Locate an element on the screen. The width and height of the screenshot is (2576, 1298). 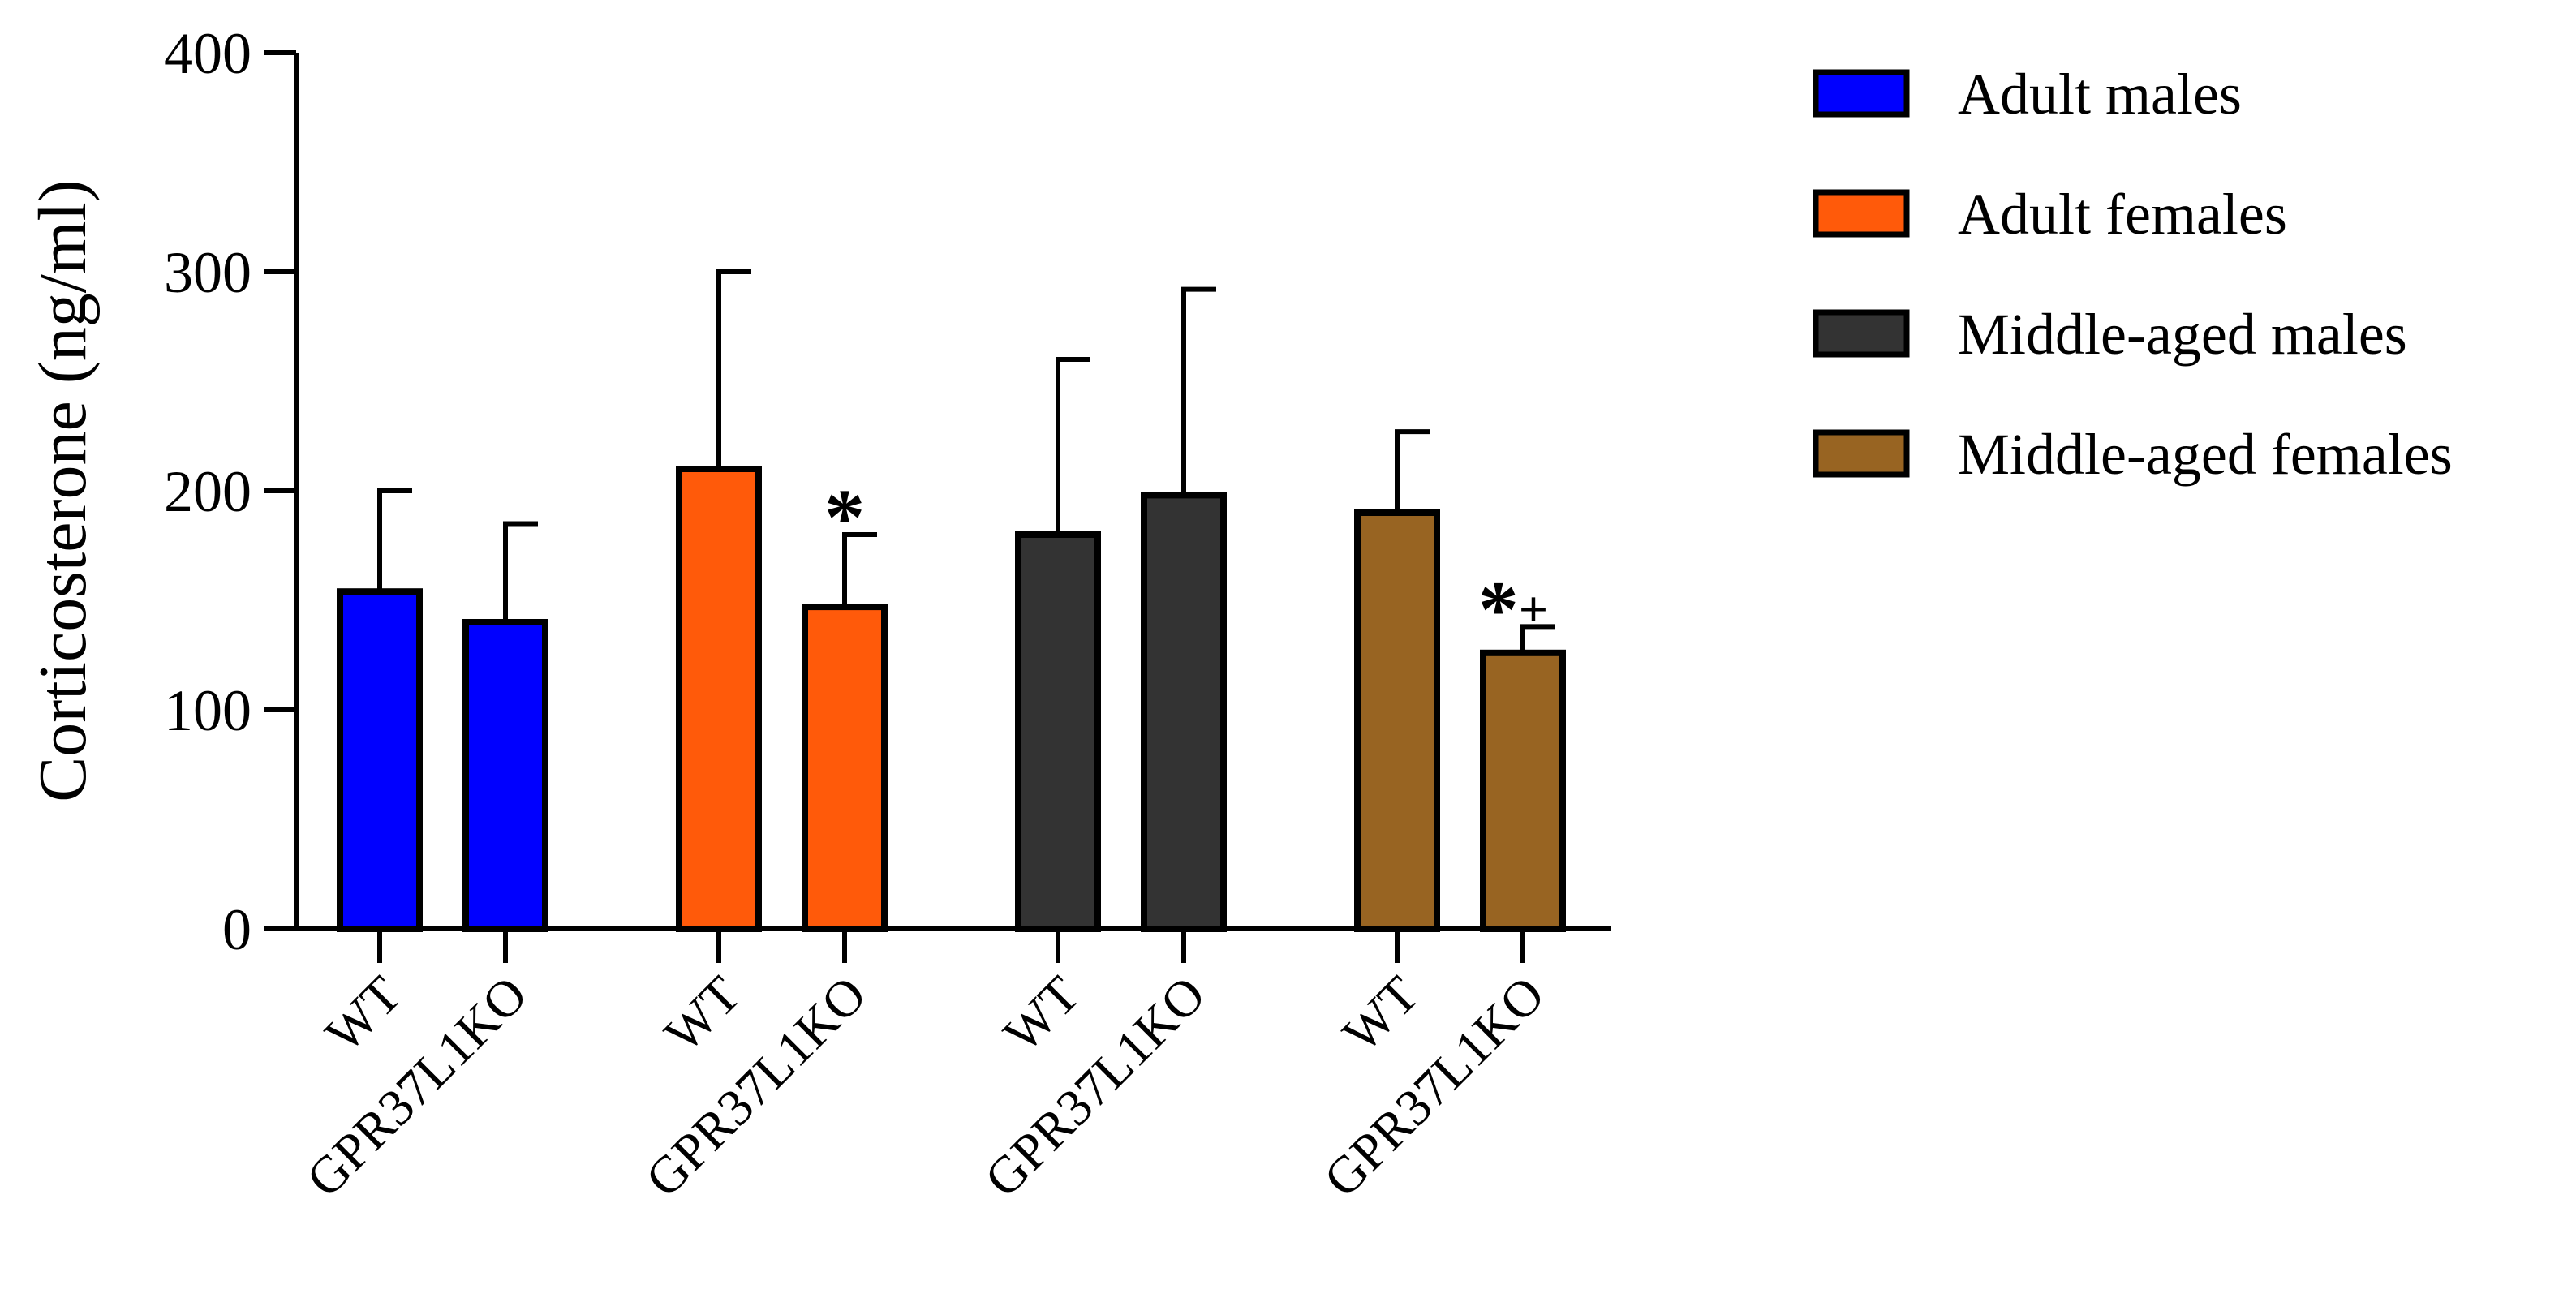
bar-g1-b1 is located at coordinates (845, 768).